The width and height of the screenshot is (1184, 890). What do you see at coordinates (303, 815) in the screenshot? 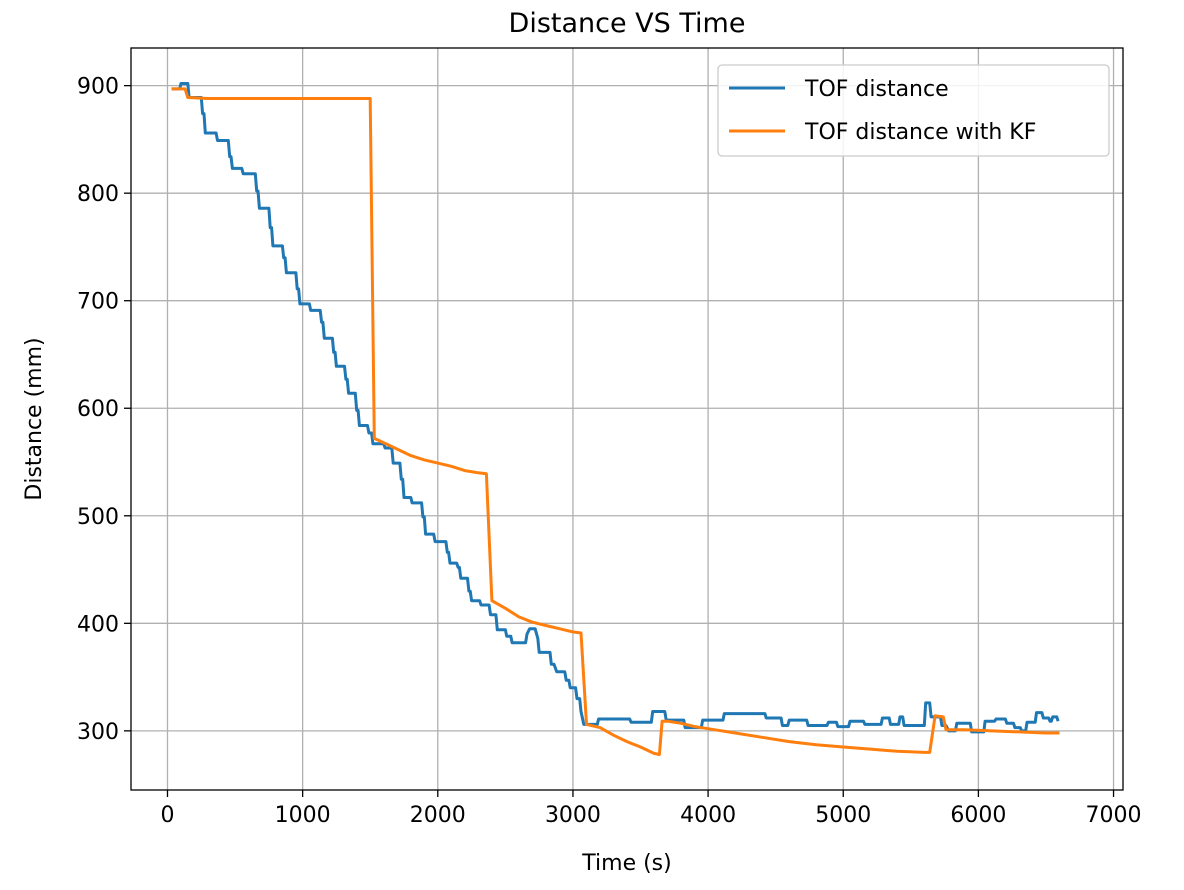
I see `x-tick-label: 1000` at bounding box center [303, 815].